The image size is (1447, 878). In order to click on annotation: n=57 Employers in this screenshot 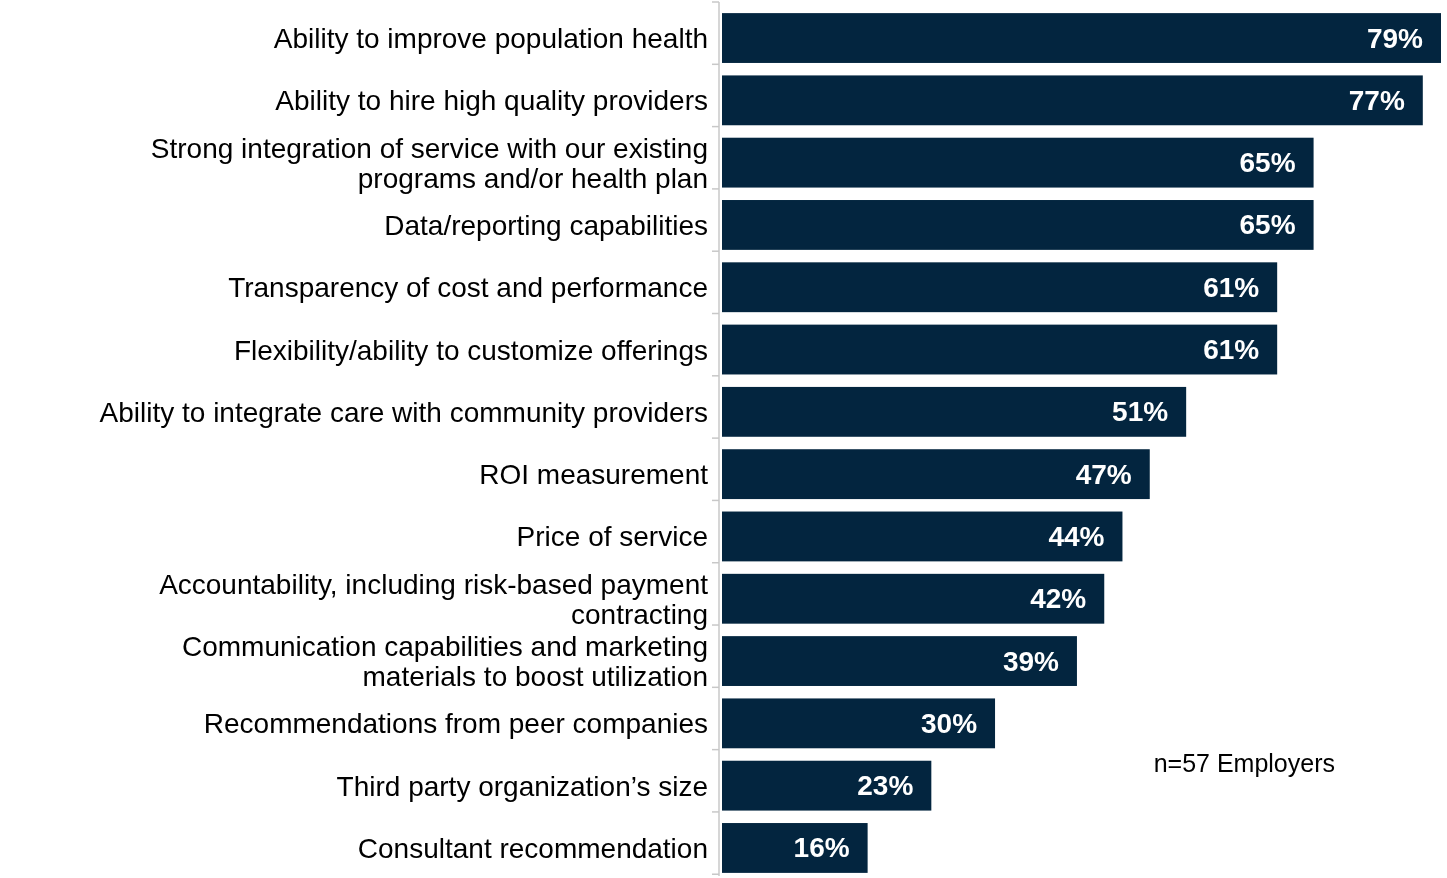, I will do `click(1244, 763)`.